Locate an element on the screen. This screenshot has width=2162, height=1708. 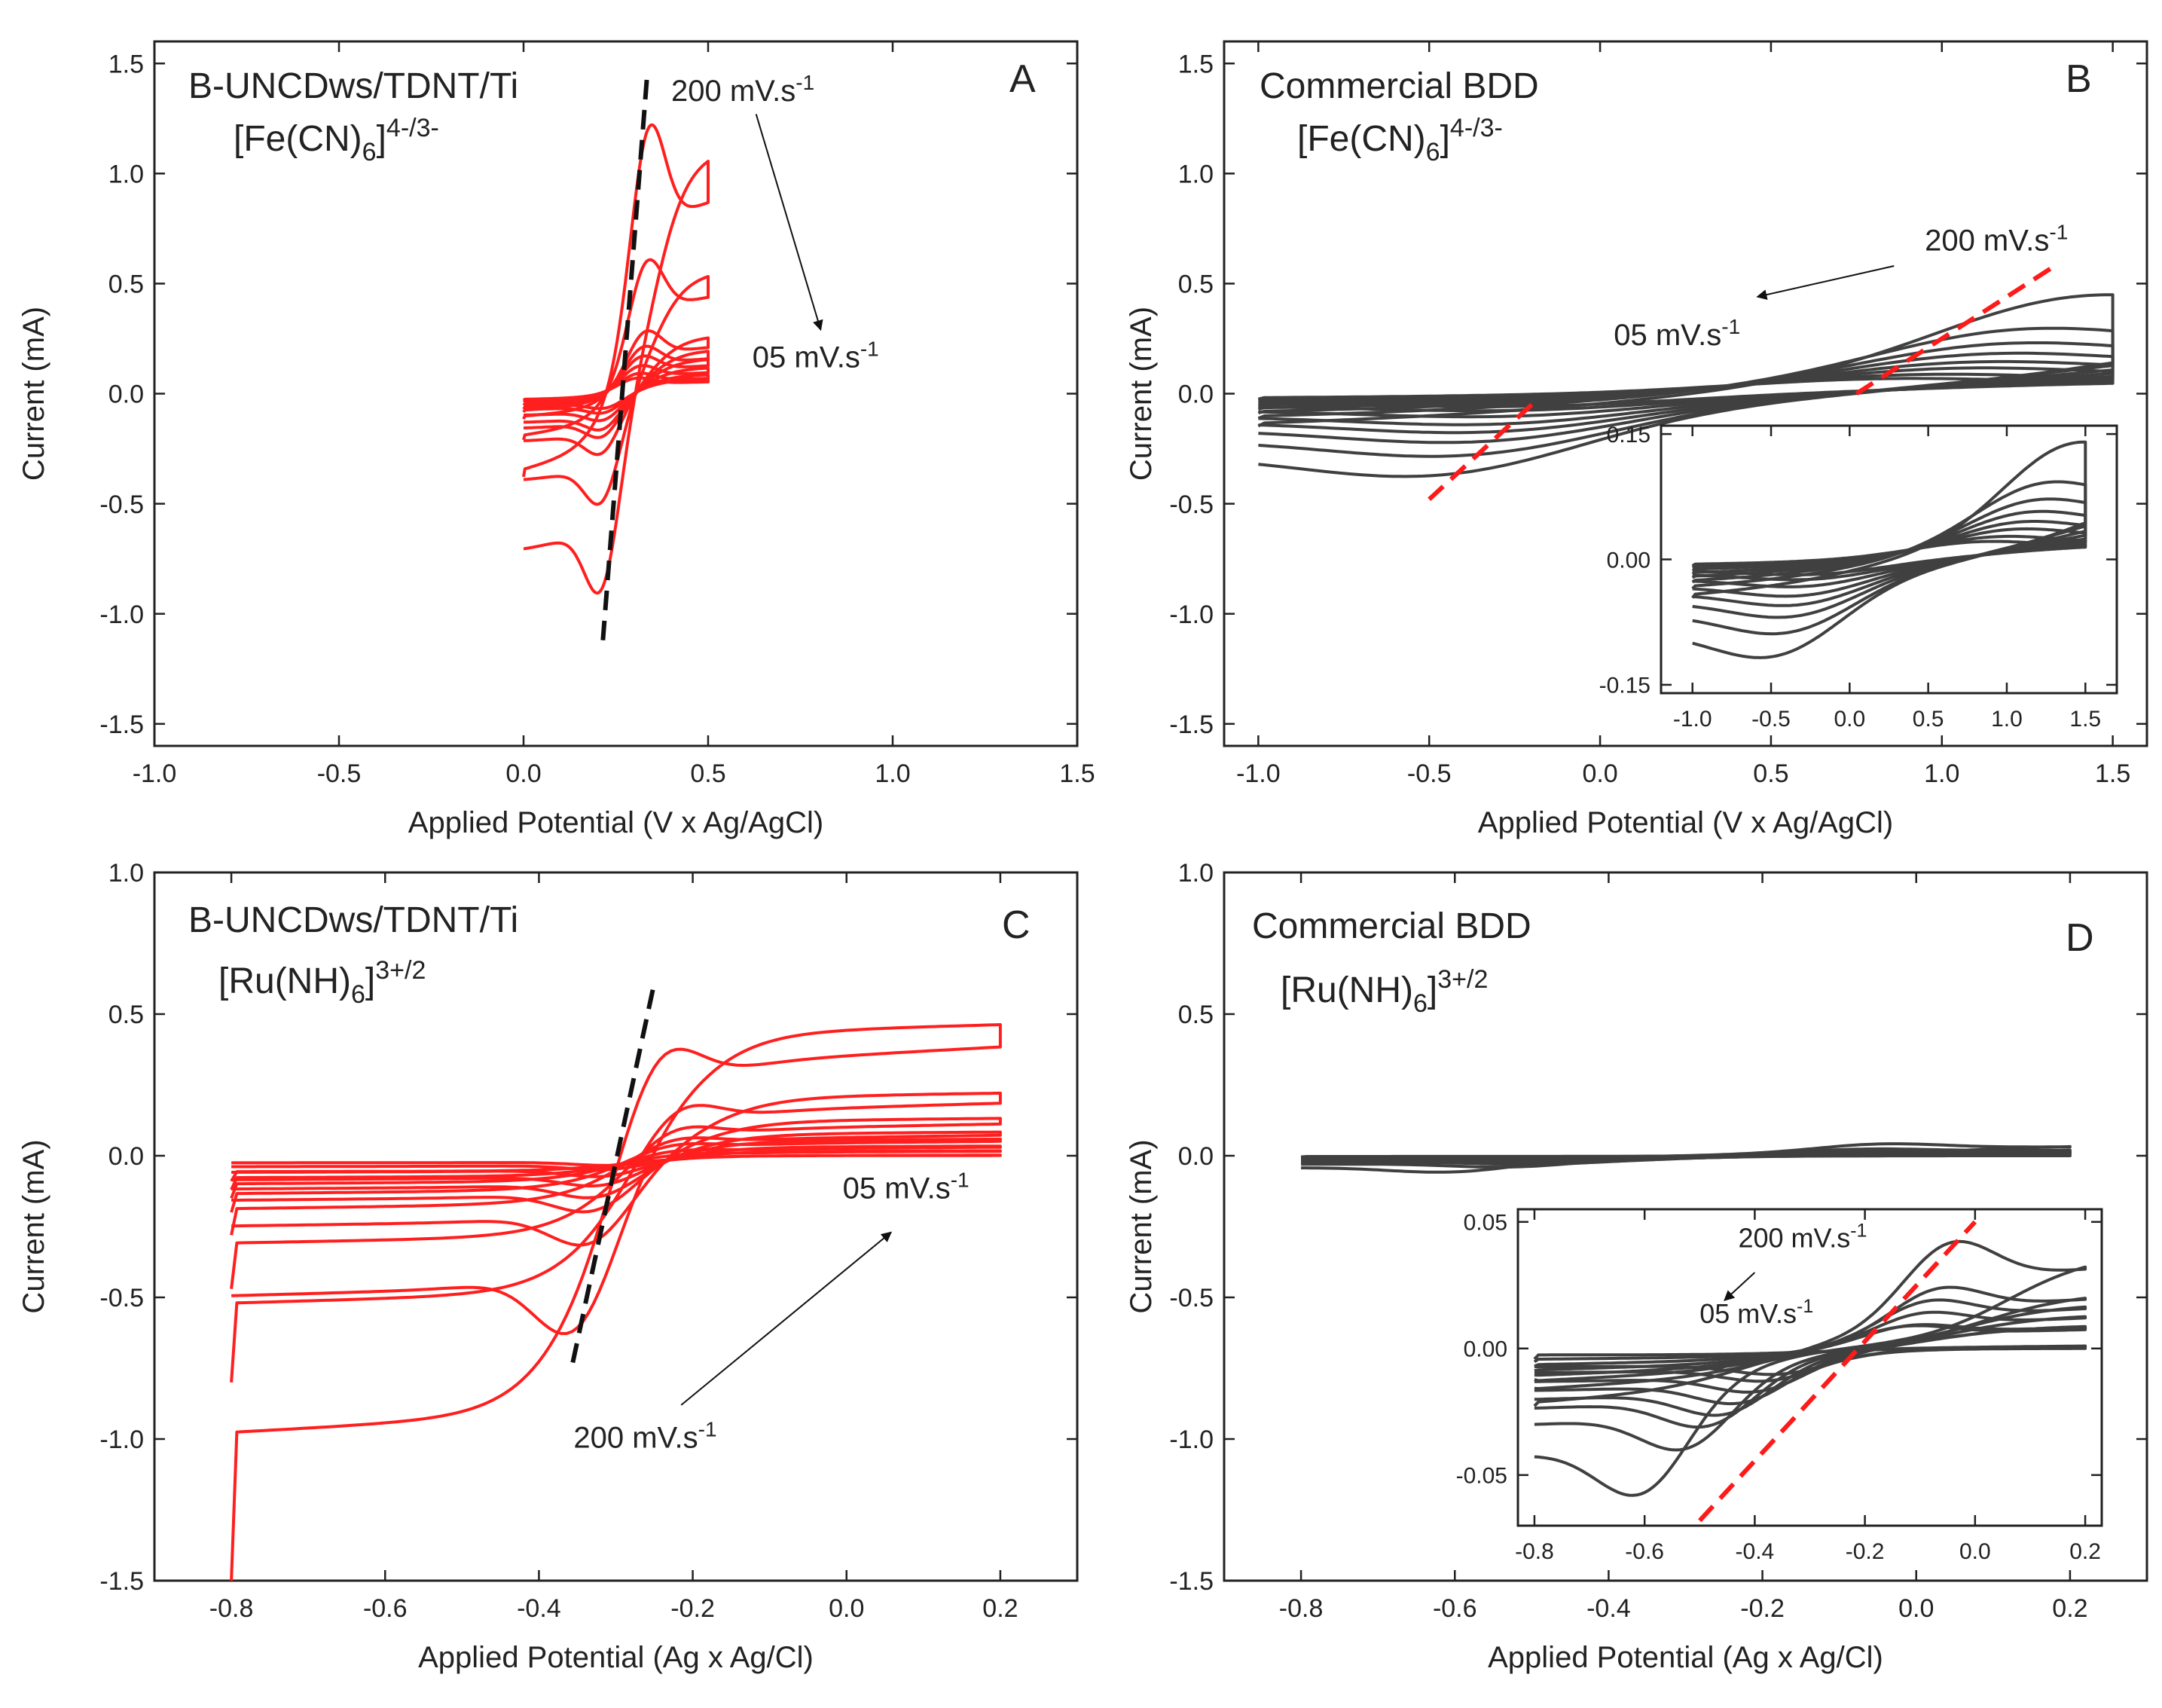
panel-a-letter: A is located at coordinates (1022, 79).